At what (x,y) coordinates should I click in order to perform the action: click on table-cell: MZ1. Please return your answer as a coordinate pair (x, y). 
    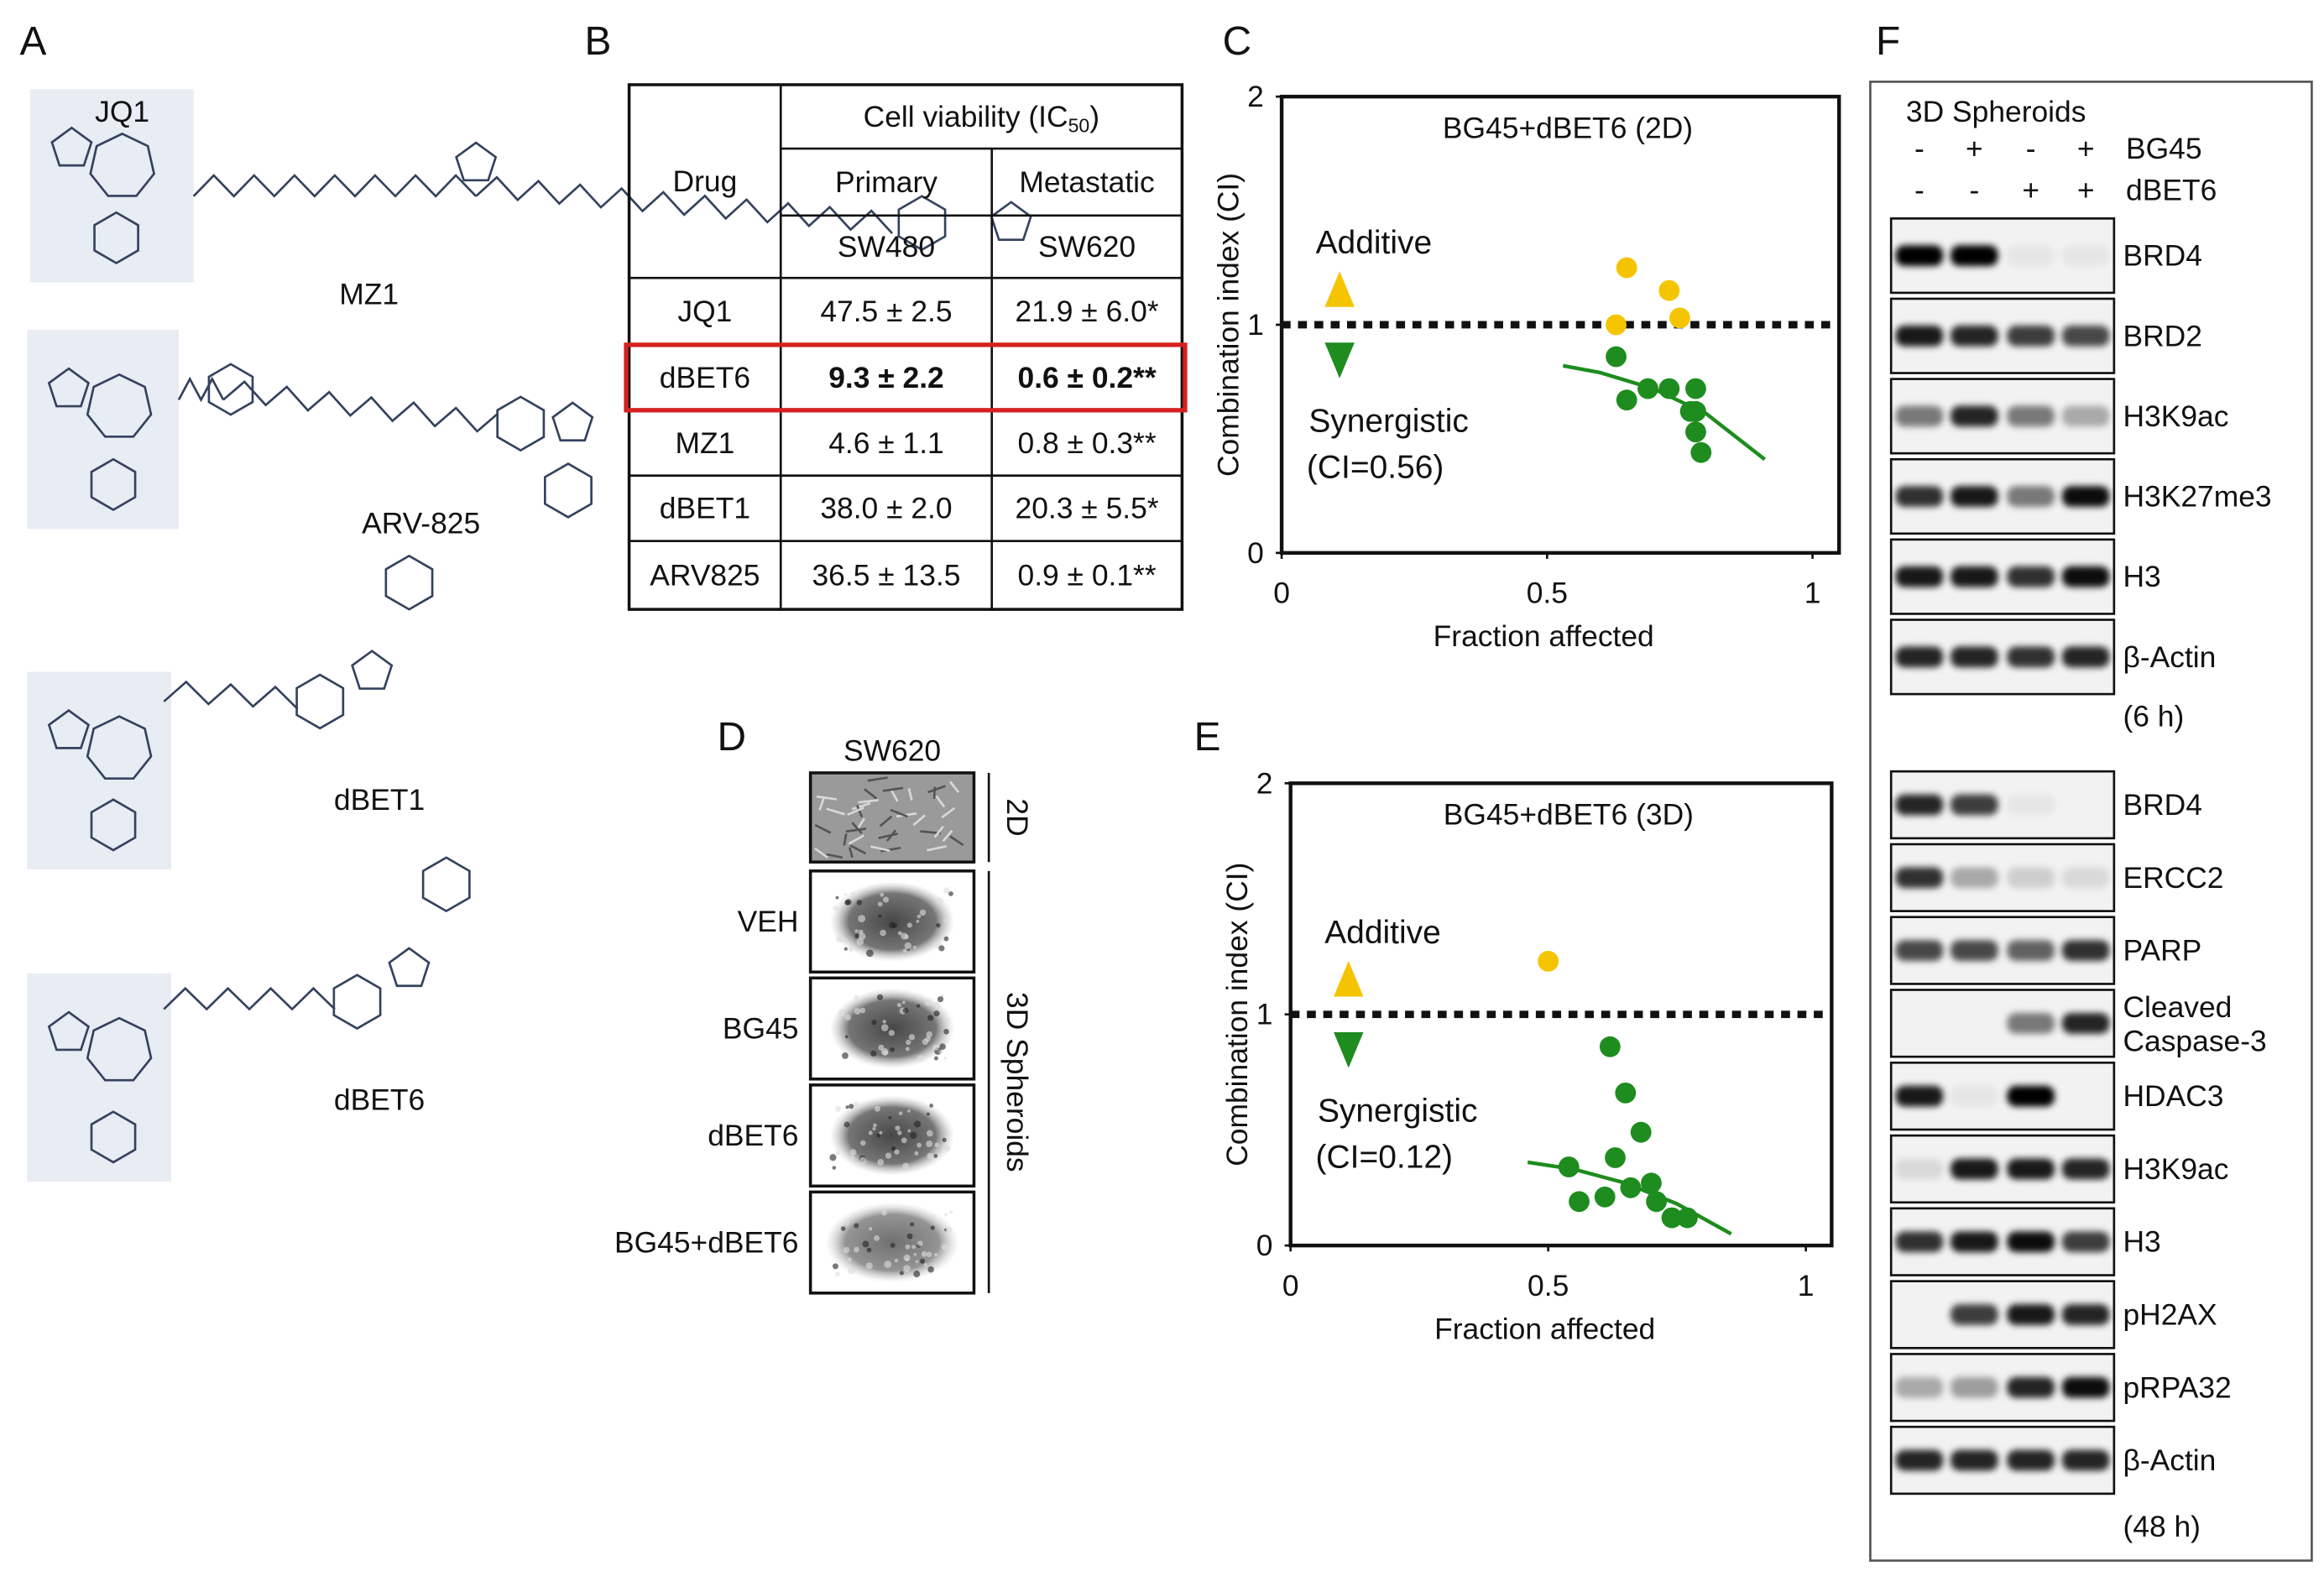
    Looking at the image, I should click on (704, 443).